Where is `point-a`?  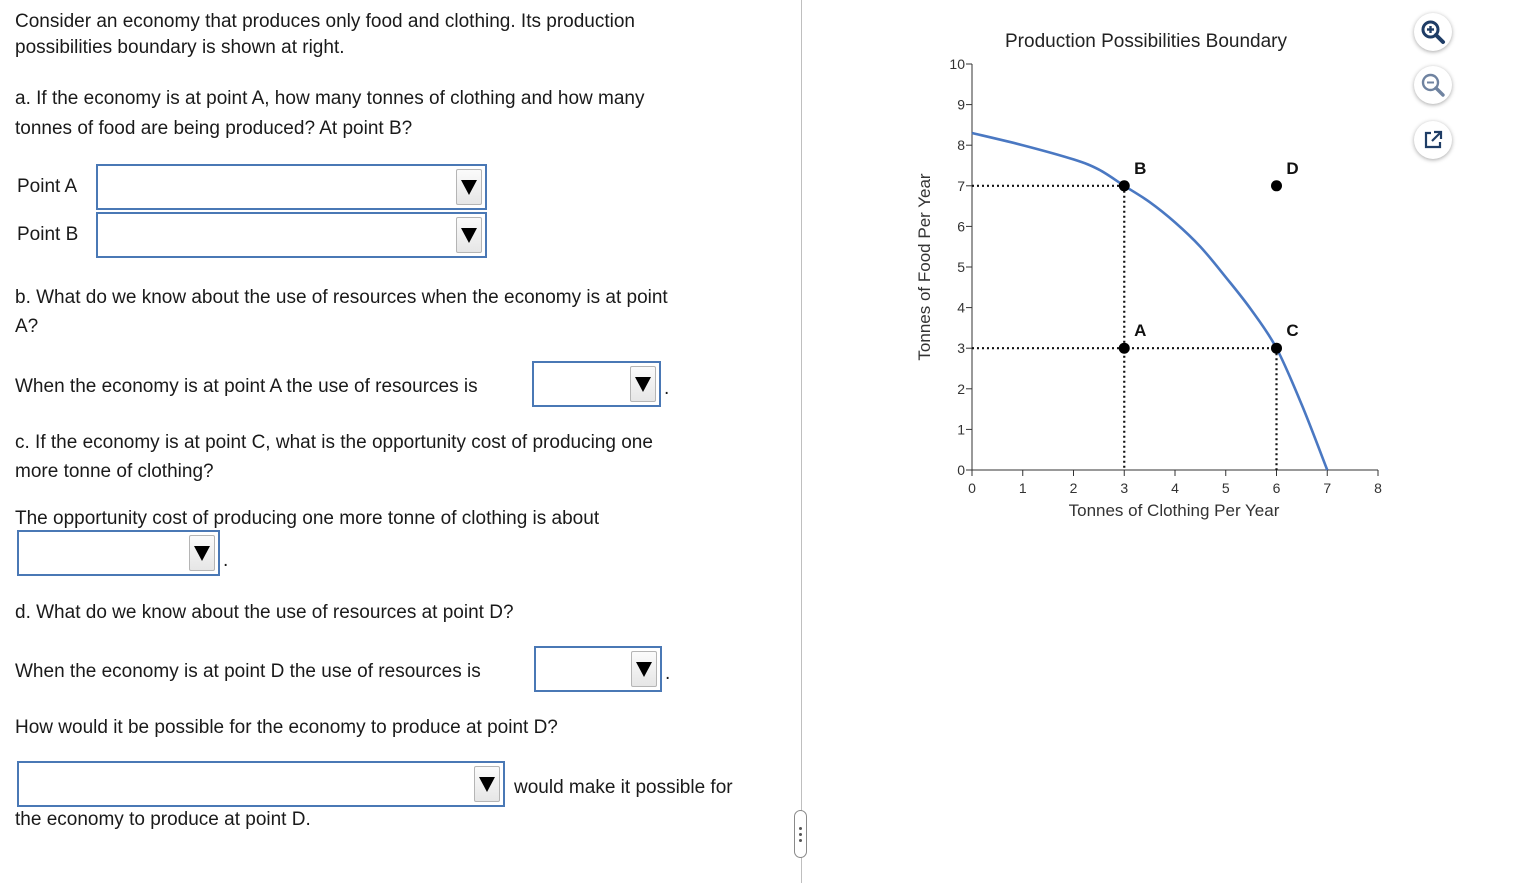 point-a is located at coordinates (1124, 348).